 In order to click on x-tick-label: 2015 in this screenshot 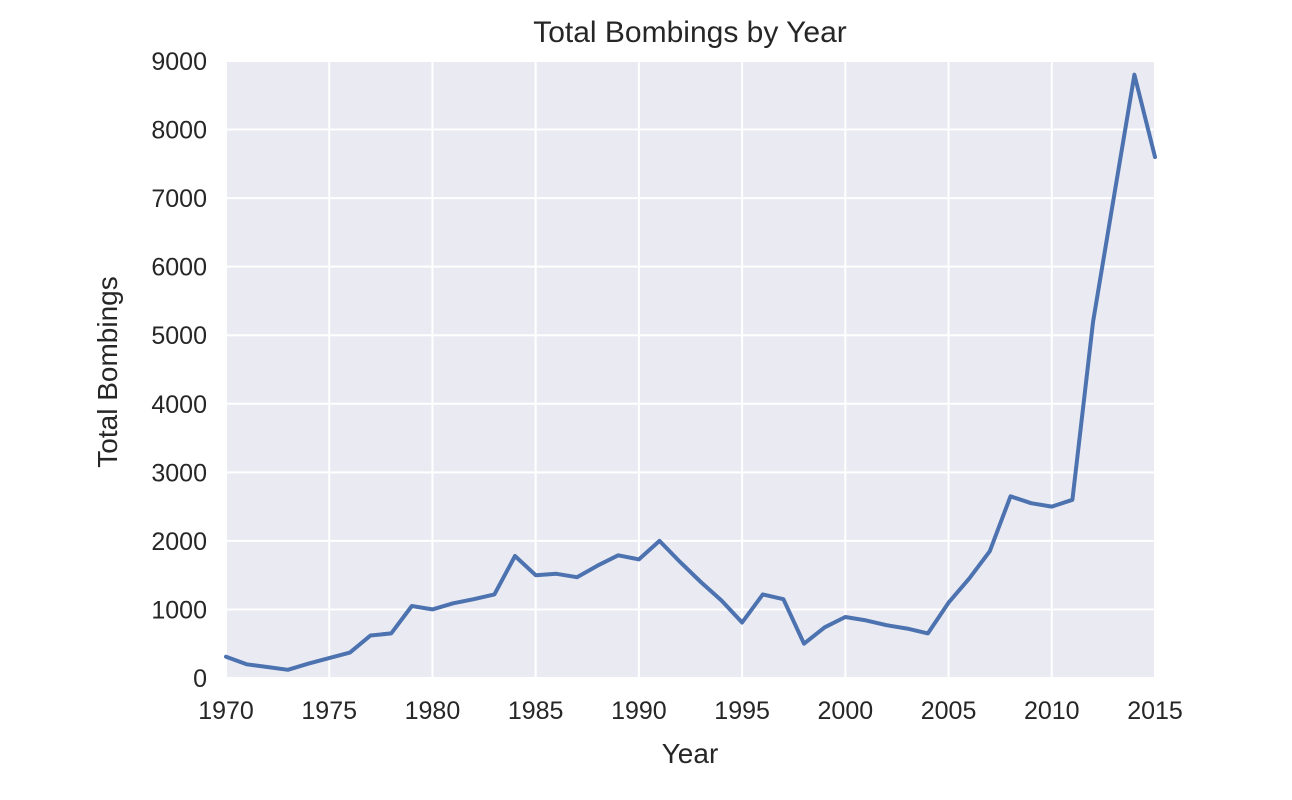, I will do `click(1155, 711)`.